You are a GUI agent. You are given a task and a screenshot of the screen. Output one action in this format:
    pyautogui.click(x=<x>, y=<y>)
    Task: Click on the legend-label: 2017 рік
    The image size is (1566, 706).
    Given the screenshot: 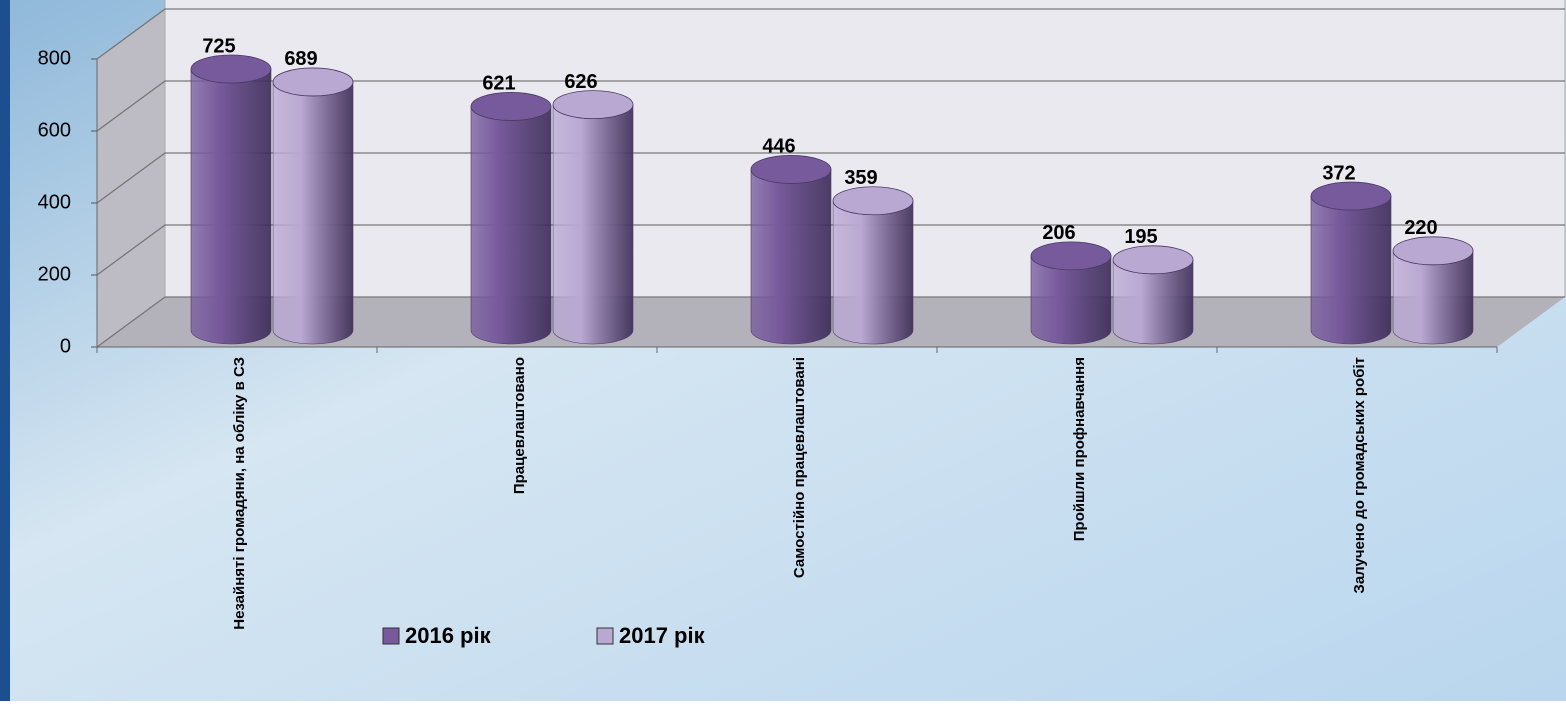 What is the action you would take?
    pyautogui.click(x=662, y=635)
    